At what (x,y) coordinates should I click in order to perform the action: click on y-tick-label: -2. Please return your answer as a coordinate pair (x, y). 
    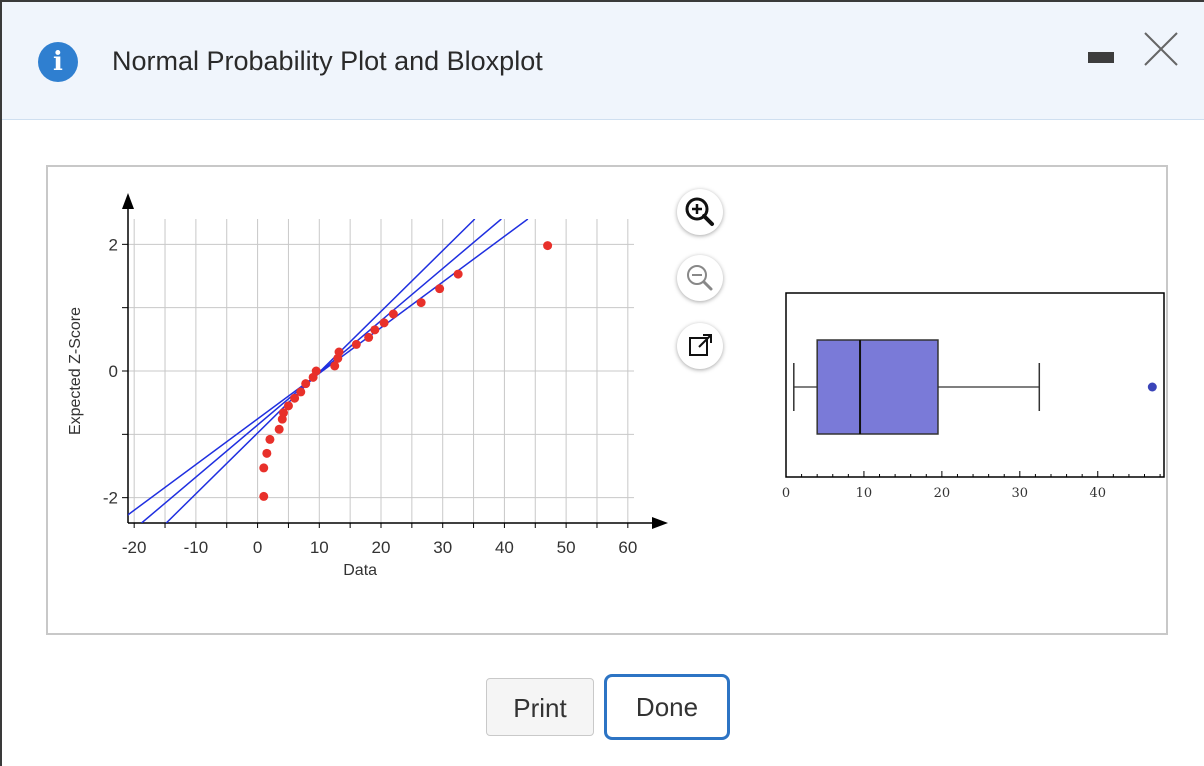
    Looking at the image, I should click on (110, 498).